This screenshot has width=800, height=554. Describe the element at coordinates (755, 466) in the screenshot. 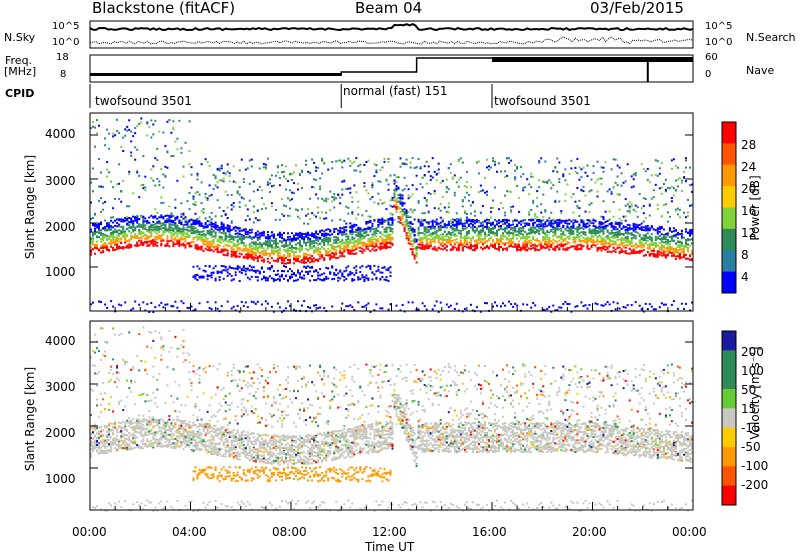

I see `vel-cb-tick-m100: -100` at that location.